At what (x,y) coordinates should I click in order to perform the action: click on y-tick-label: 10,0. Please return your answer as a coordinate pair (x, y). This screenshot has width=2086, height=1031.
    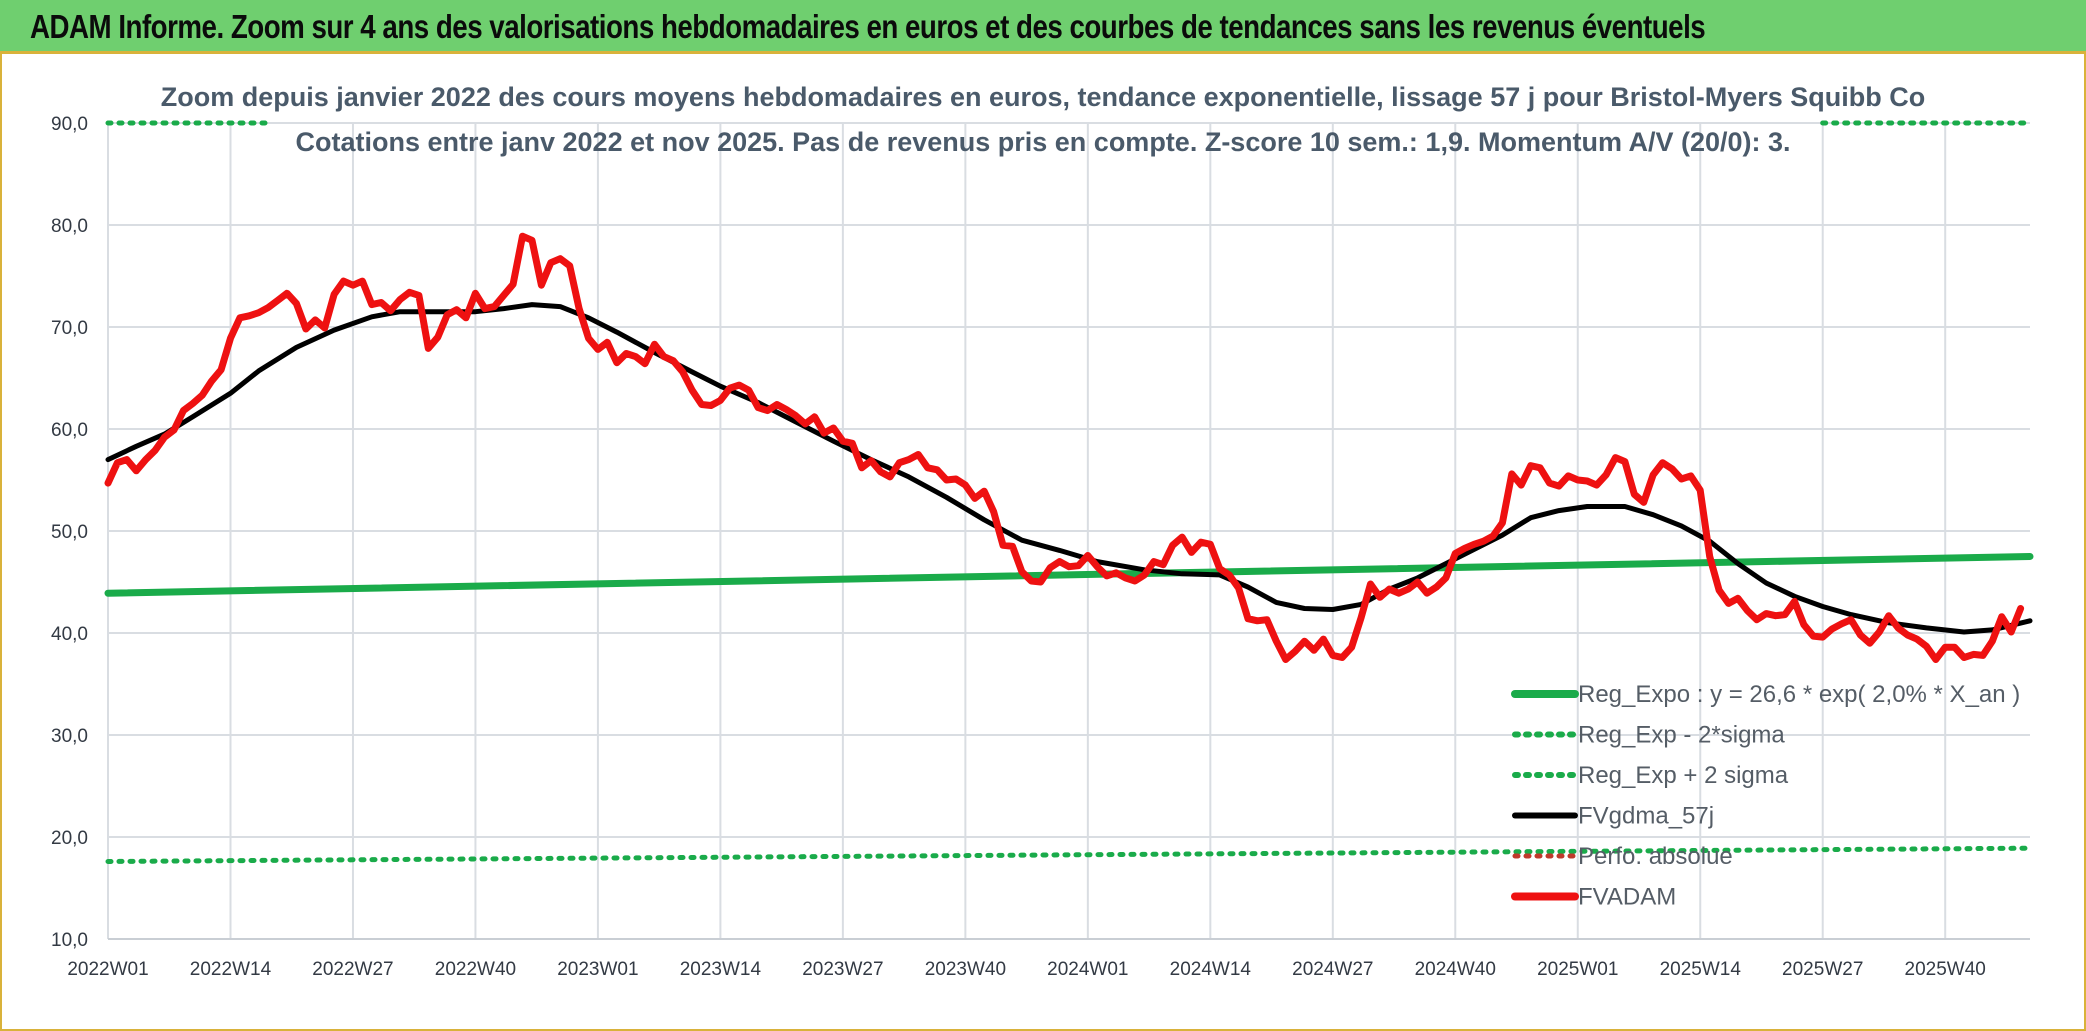
    Looking at the image, I should click on (69, 940).